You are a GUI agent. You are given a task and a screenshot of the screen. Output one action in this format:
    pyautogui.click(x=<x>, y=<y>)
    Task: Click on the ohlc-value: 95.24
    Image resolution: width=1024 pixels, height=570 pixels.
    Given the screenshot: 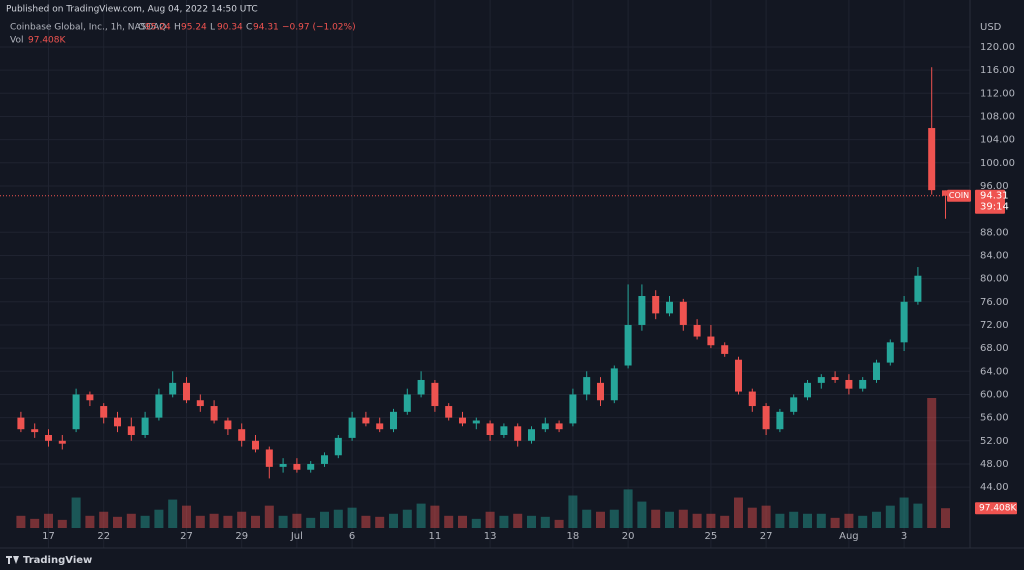 What is the action you would take?
    pyautogui.click(x=158, y=28)
    